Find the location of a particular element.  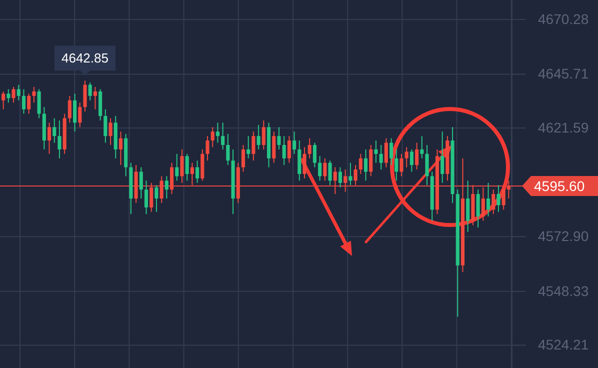

y-tick-label: 4670.28 is located at coordinates (563, 18).